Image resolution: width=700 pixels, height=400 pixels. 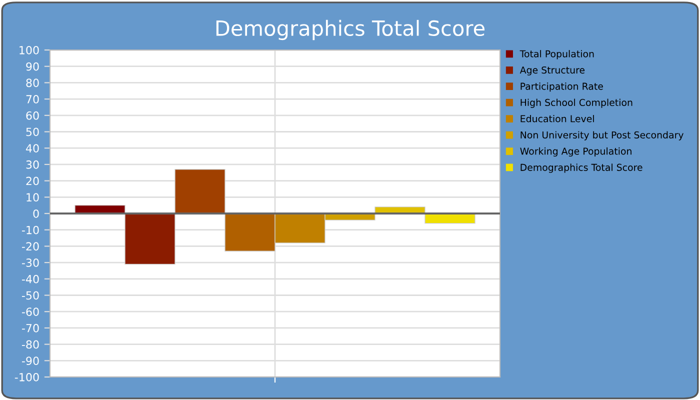 I want to click on legend-label: Education Level, so click(x=557, y=118).